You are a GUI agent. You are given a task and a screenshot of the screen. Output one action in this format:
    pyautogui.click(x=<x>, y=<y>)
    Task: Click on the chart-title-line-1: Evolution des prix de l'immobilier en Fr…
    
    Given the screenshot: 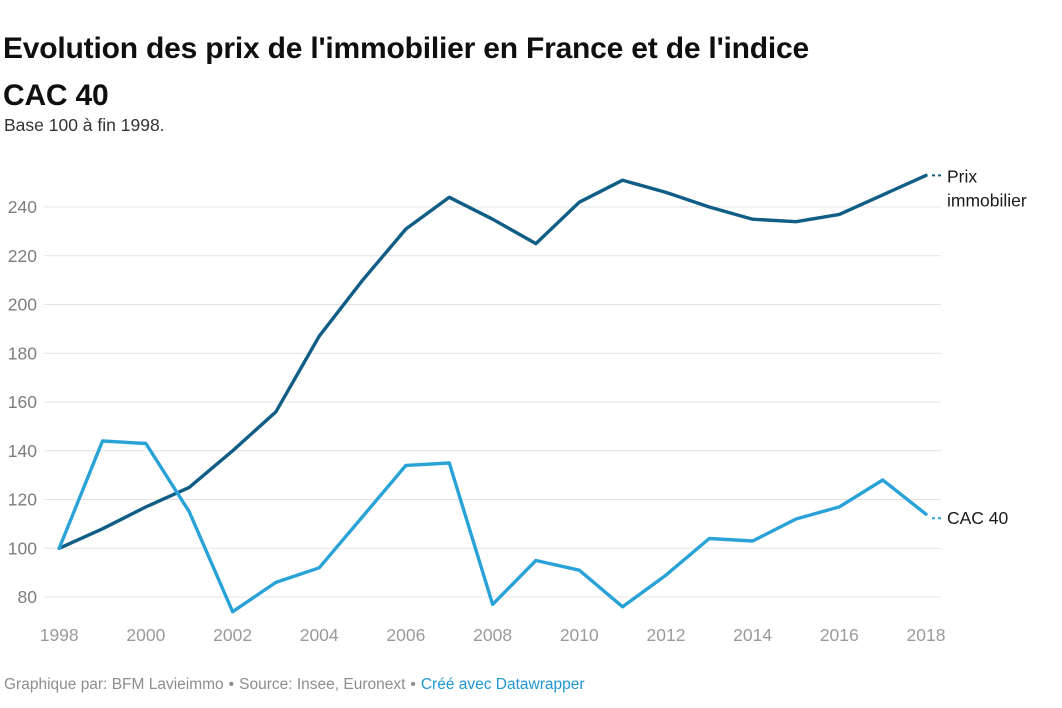 What is the action you would take?
    pyautogui.click(x=406, y=49)
    